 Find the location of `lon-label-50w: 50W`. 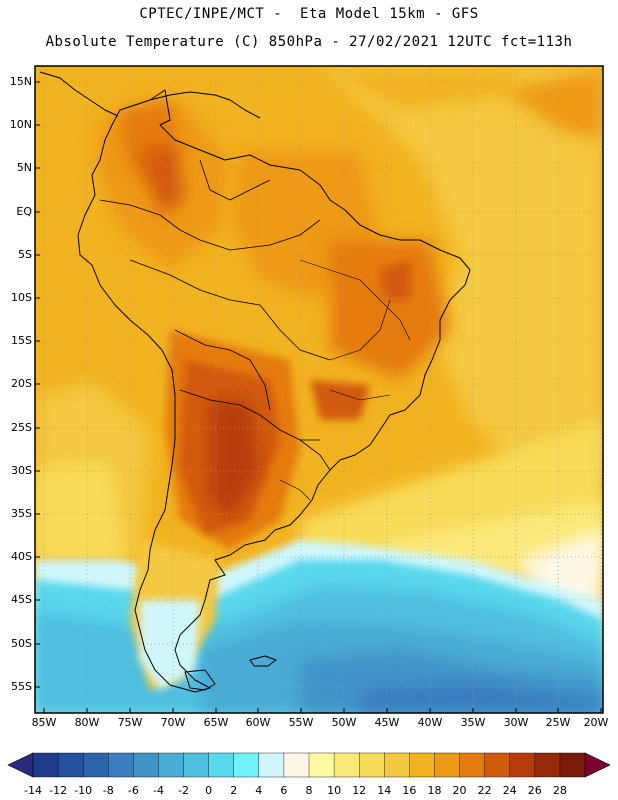

lon-label-50w: 50W is located at coordinates (344, 722).